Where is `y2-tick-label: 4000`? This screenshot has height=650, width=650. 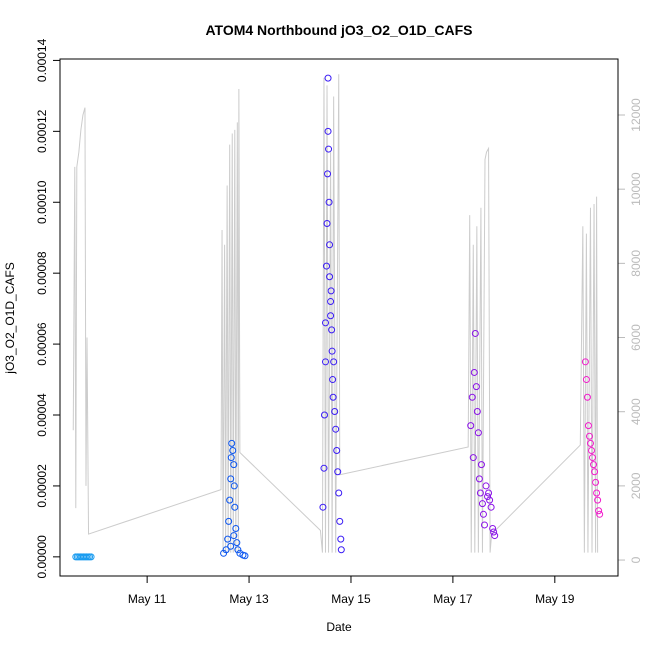 y2-tick-label: 4000 is located at coordinates (636, 411).